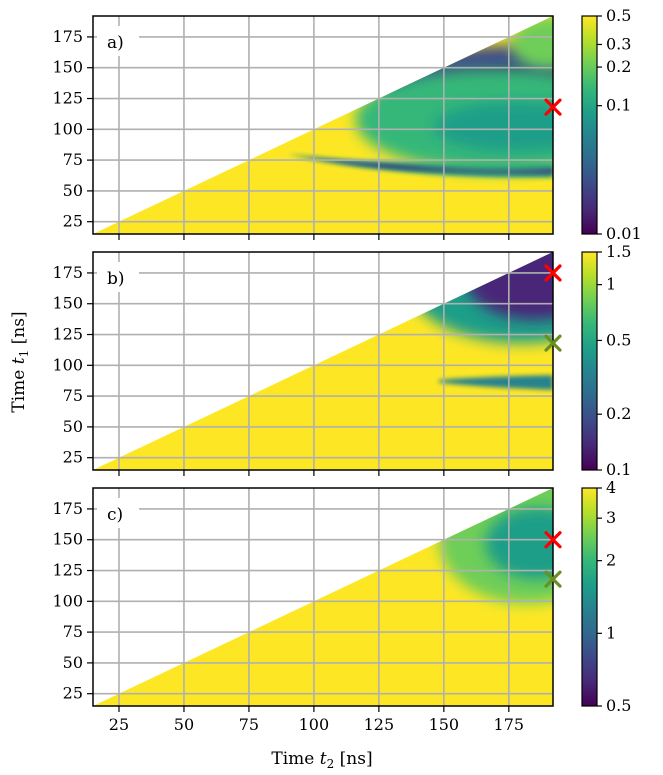 This screenshot has height=775, width=663. What do you see at coordinates (495, 382) in the screenshot?
I see `heat-feature-dark-band` at bounding box center [495, 382].